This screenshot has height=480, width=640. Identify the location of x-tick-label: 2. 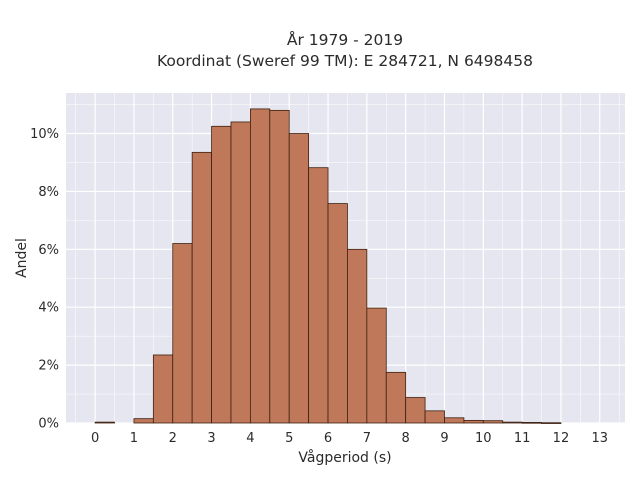
(173, 438).